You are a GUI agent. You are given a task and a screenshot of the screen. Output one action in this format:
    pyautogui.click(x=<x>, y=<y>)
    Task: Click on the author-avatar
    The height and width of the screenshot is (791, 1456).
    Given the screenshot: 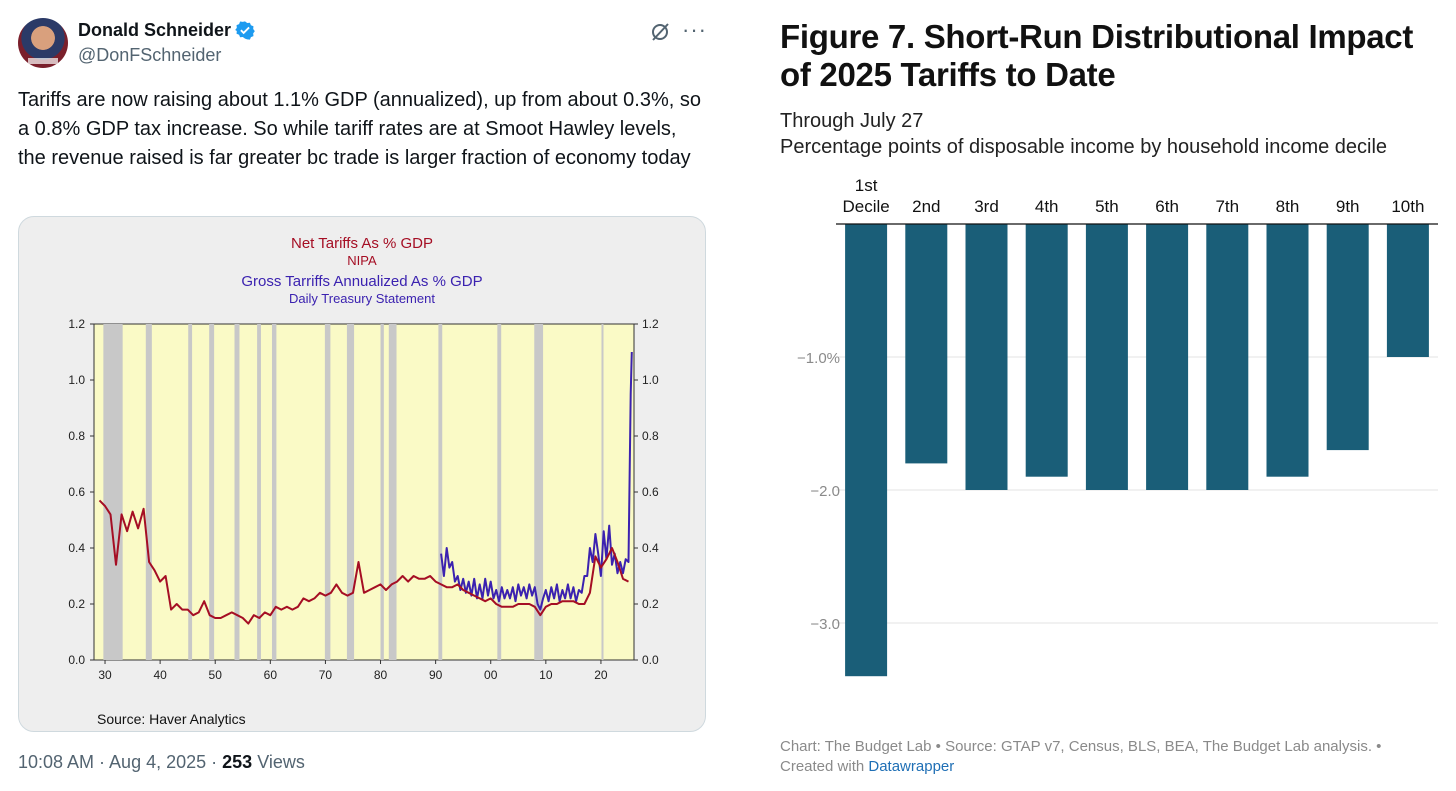 What is the action you would take?
    pyautogui.click(x=43, y=43)
    